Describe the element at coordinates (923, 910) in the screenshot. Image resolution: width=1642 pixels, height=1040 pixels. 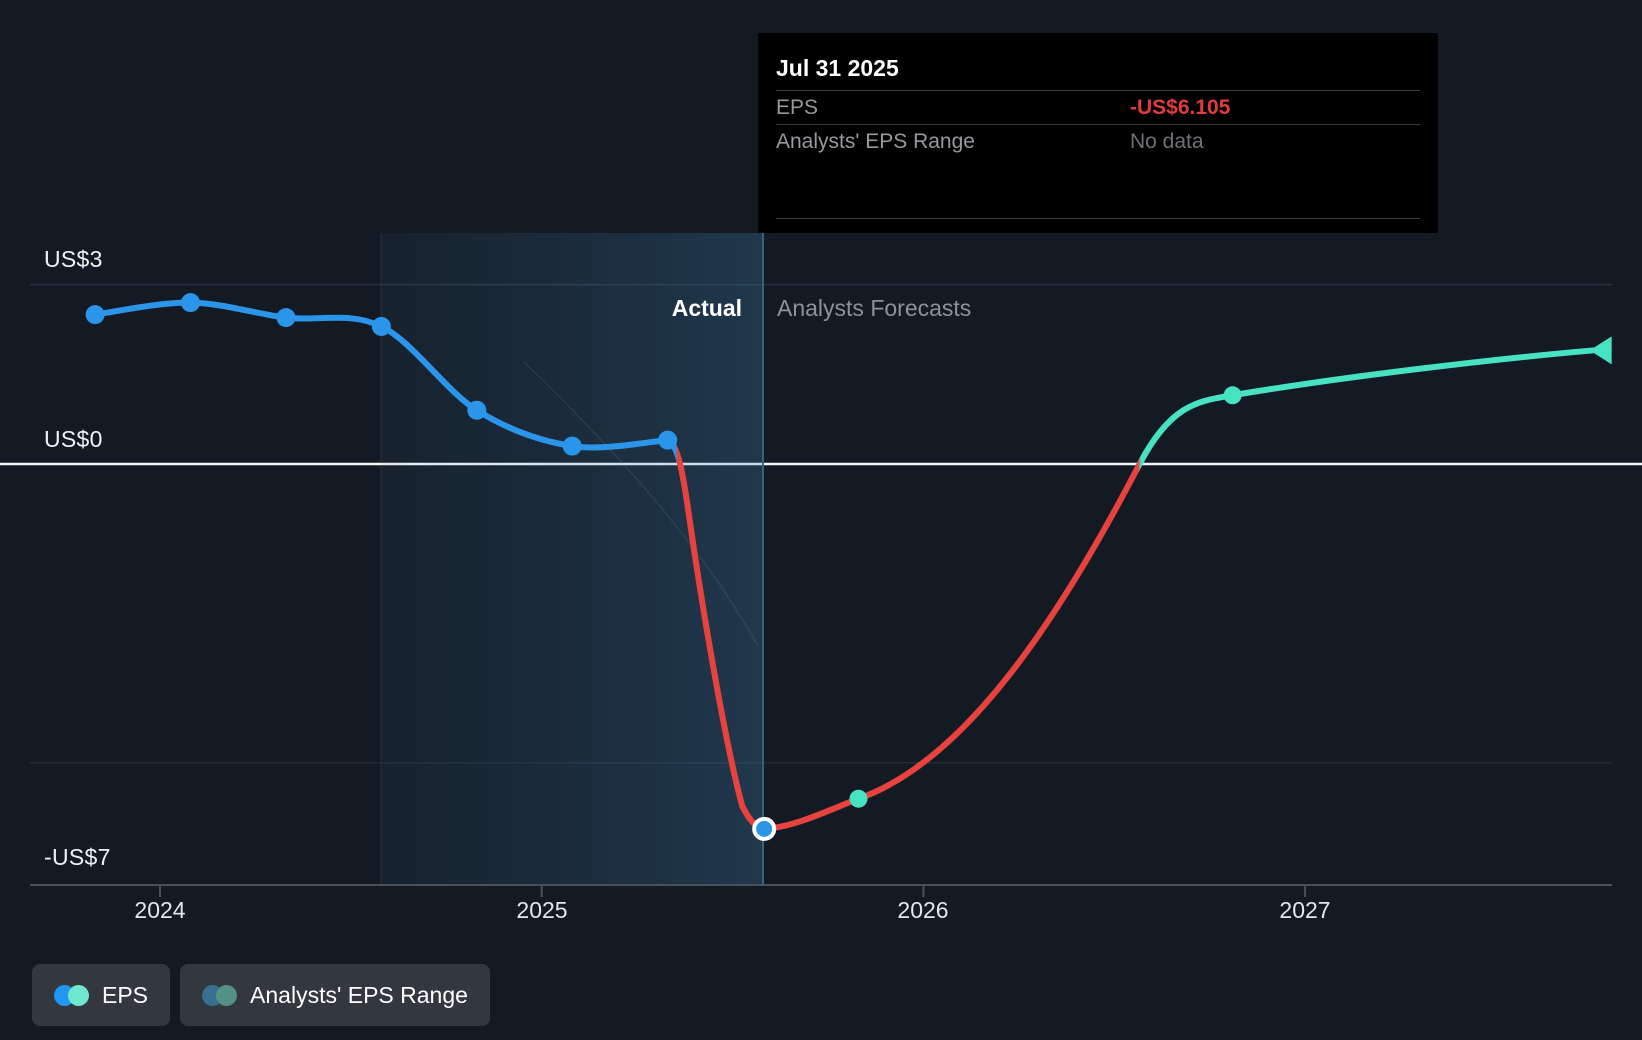
I see `x-axis-label-2026: 2026` at that location.